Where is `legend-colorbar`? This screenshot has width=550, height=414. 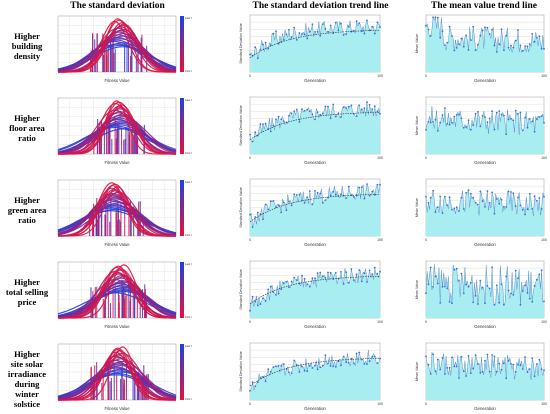
legend-colorbar is located at coordinates (182, 290).